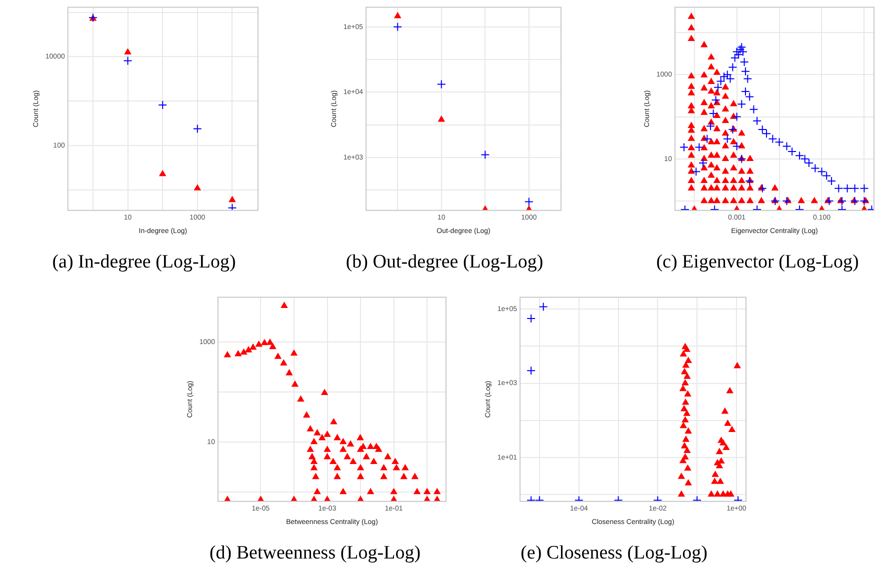  What do you see at coordinates (757, 262) in the screenshot?
I see `text: (c) Eigenvector (Log-Log)` at bounding box center [757, 262].